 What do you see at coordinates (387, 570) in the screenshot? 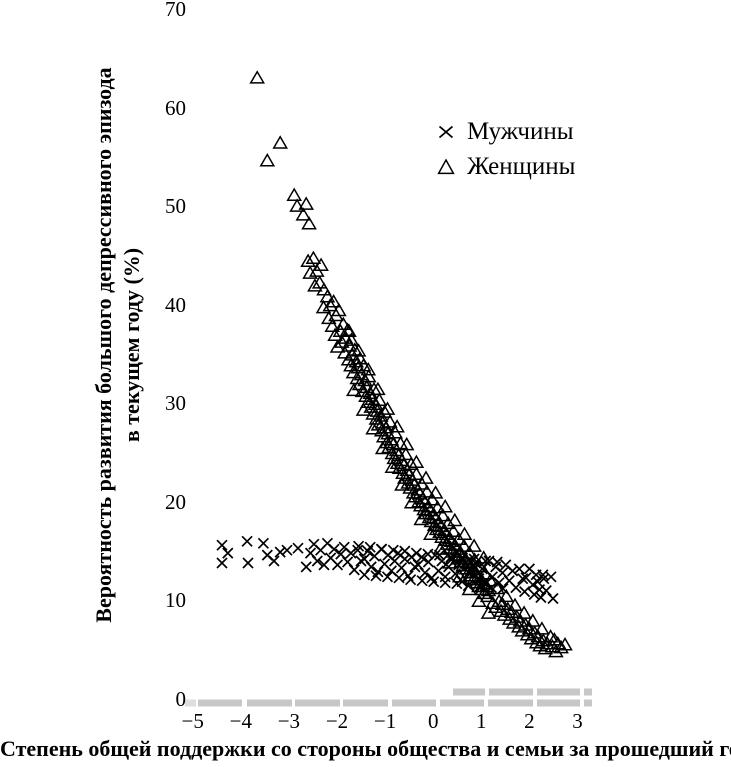
I see `series-cross` at bounding box center [387, 570].